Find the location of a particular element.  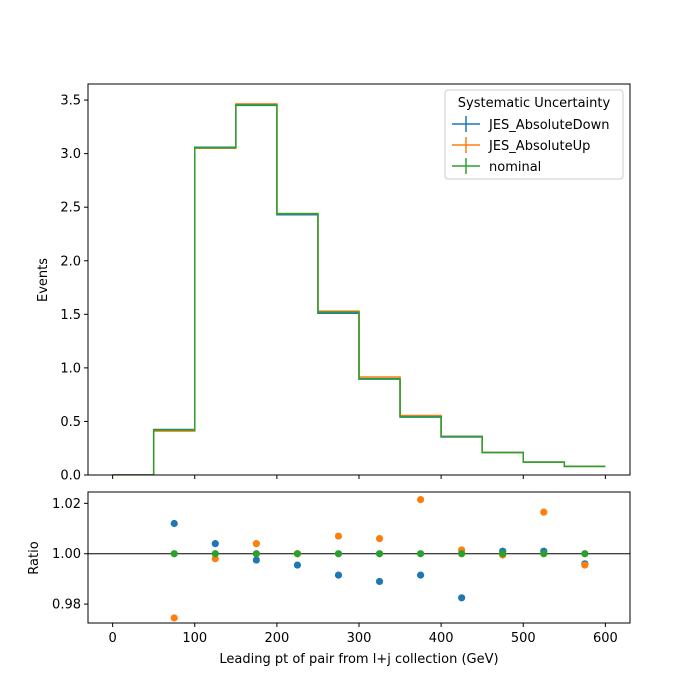

ratio-x-tick-label: 500 is located at coordinates (523, 638).